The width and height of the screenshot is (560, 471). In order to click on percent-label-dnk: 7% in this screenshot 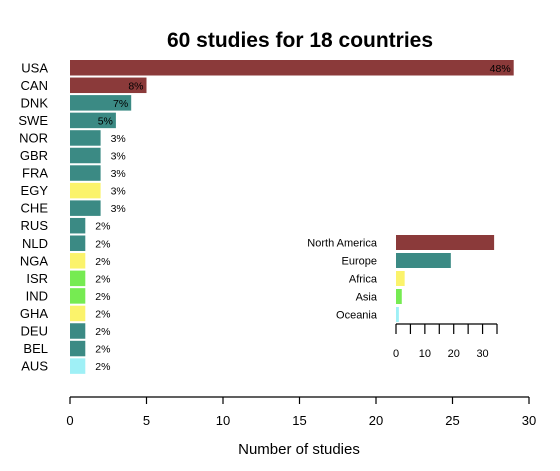, I will do `click(120, 104)`.